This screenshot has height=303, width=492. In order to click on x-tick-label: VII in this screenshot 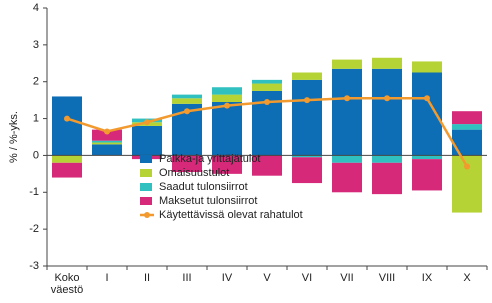, I will do `click(347, 278)`.